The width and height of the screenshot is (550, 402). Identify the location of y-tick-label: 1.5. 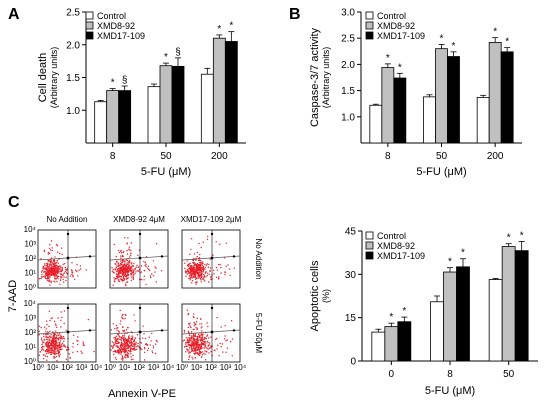
(348, 91).